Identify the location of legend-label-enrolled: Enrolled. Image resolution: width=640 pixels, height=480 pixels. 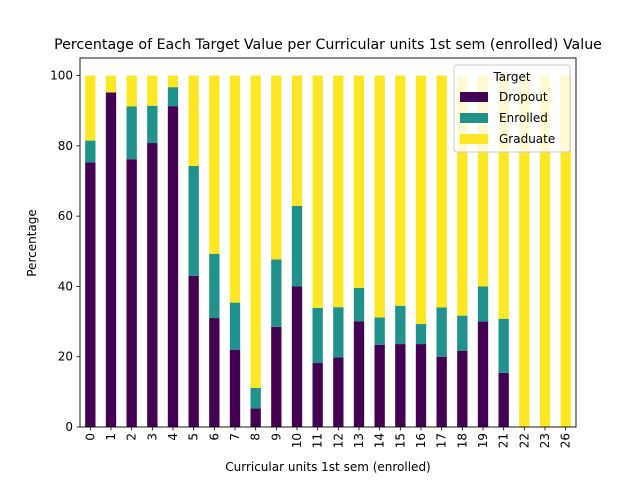
(523, 118).